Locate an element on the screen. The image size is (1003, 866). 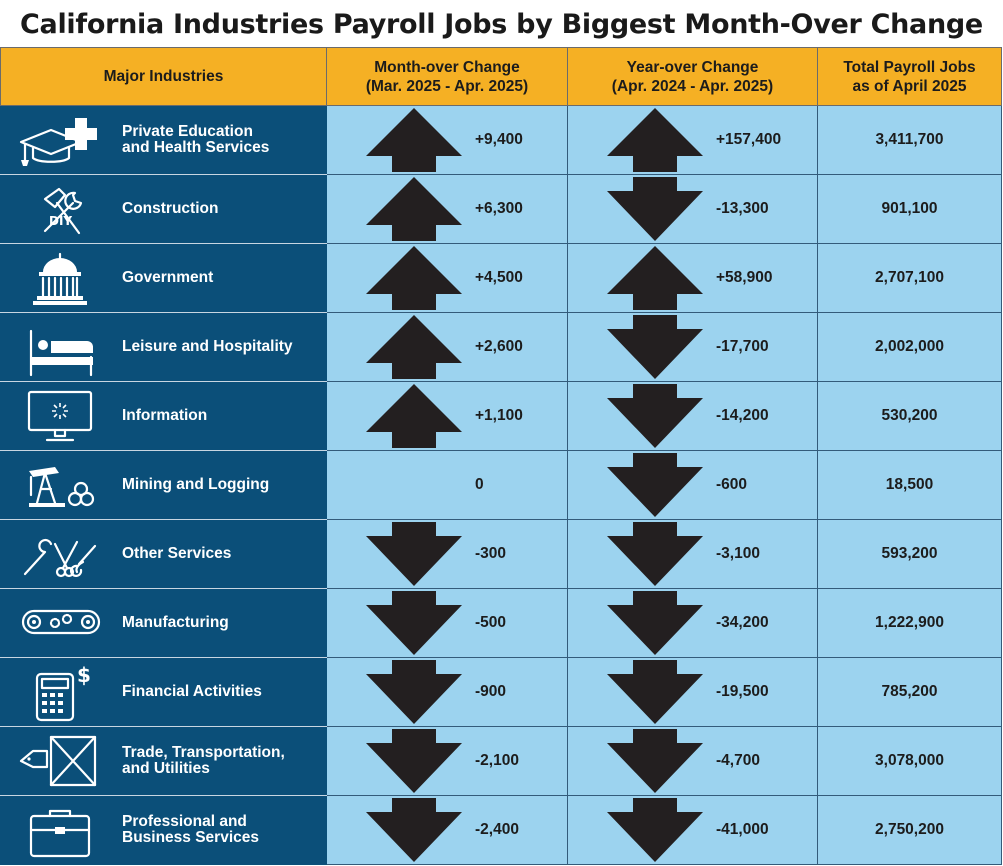
industry-name: Mining and Logging is located at coordinates (196, 484).